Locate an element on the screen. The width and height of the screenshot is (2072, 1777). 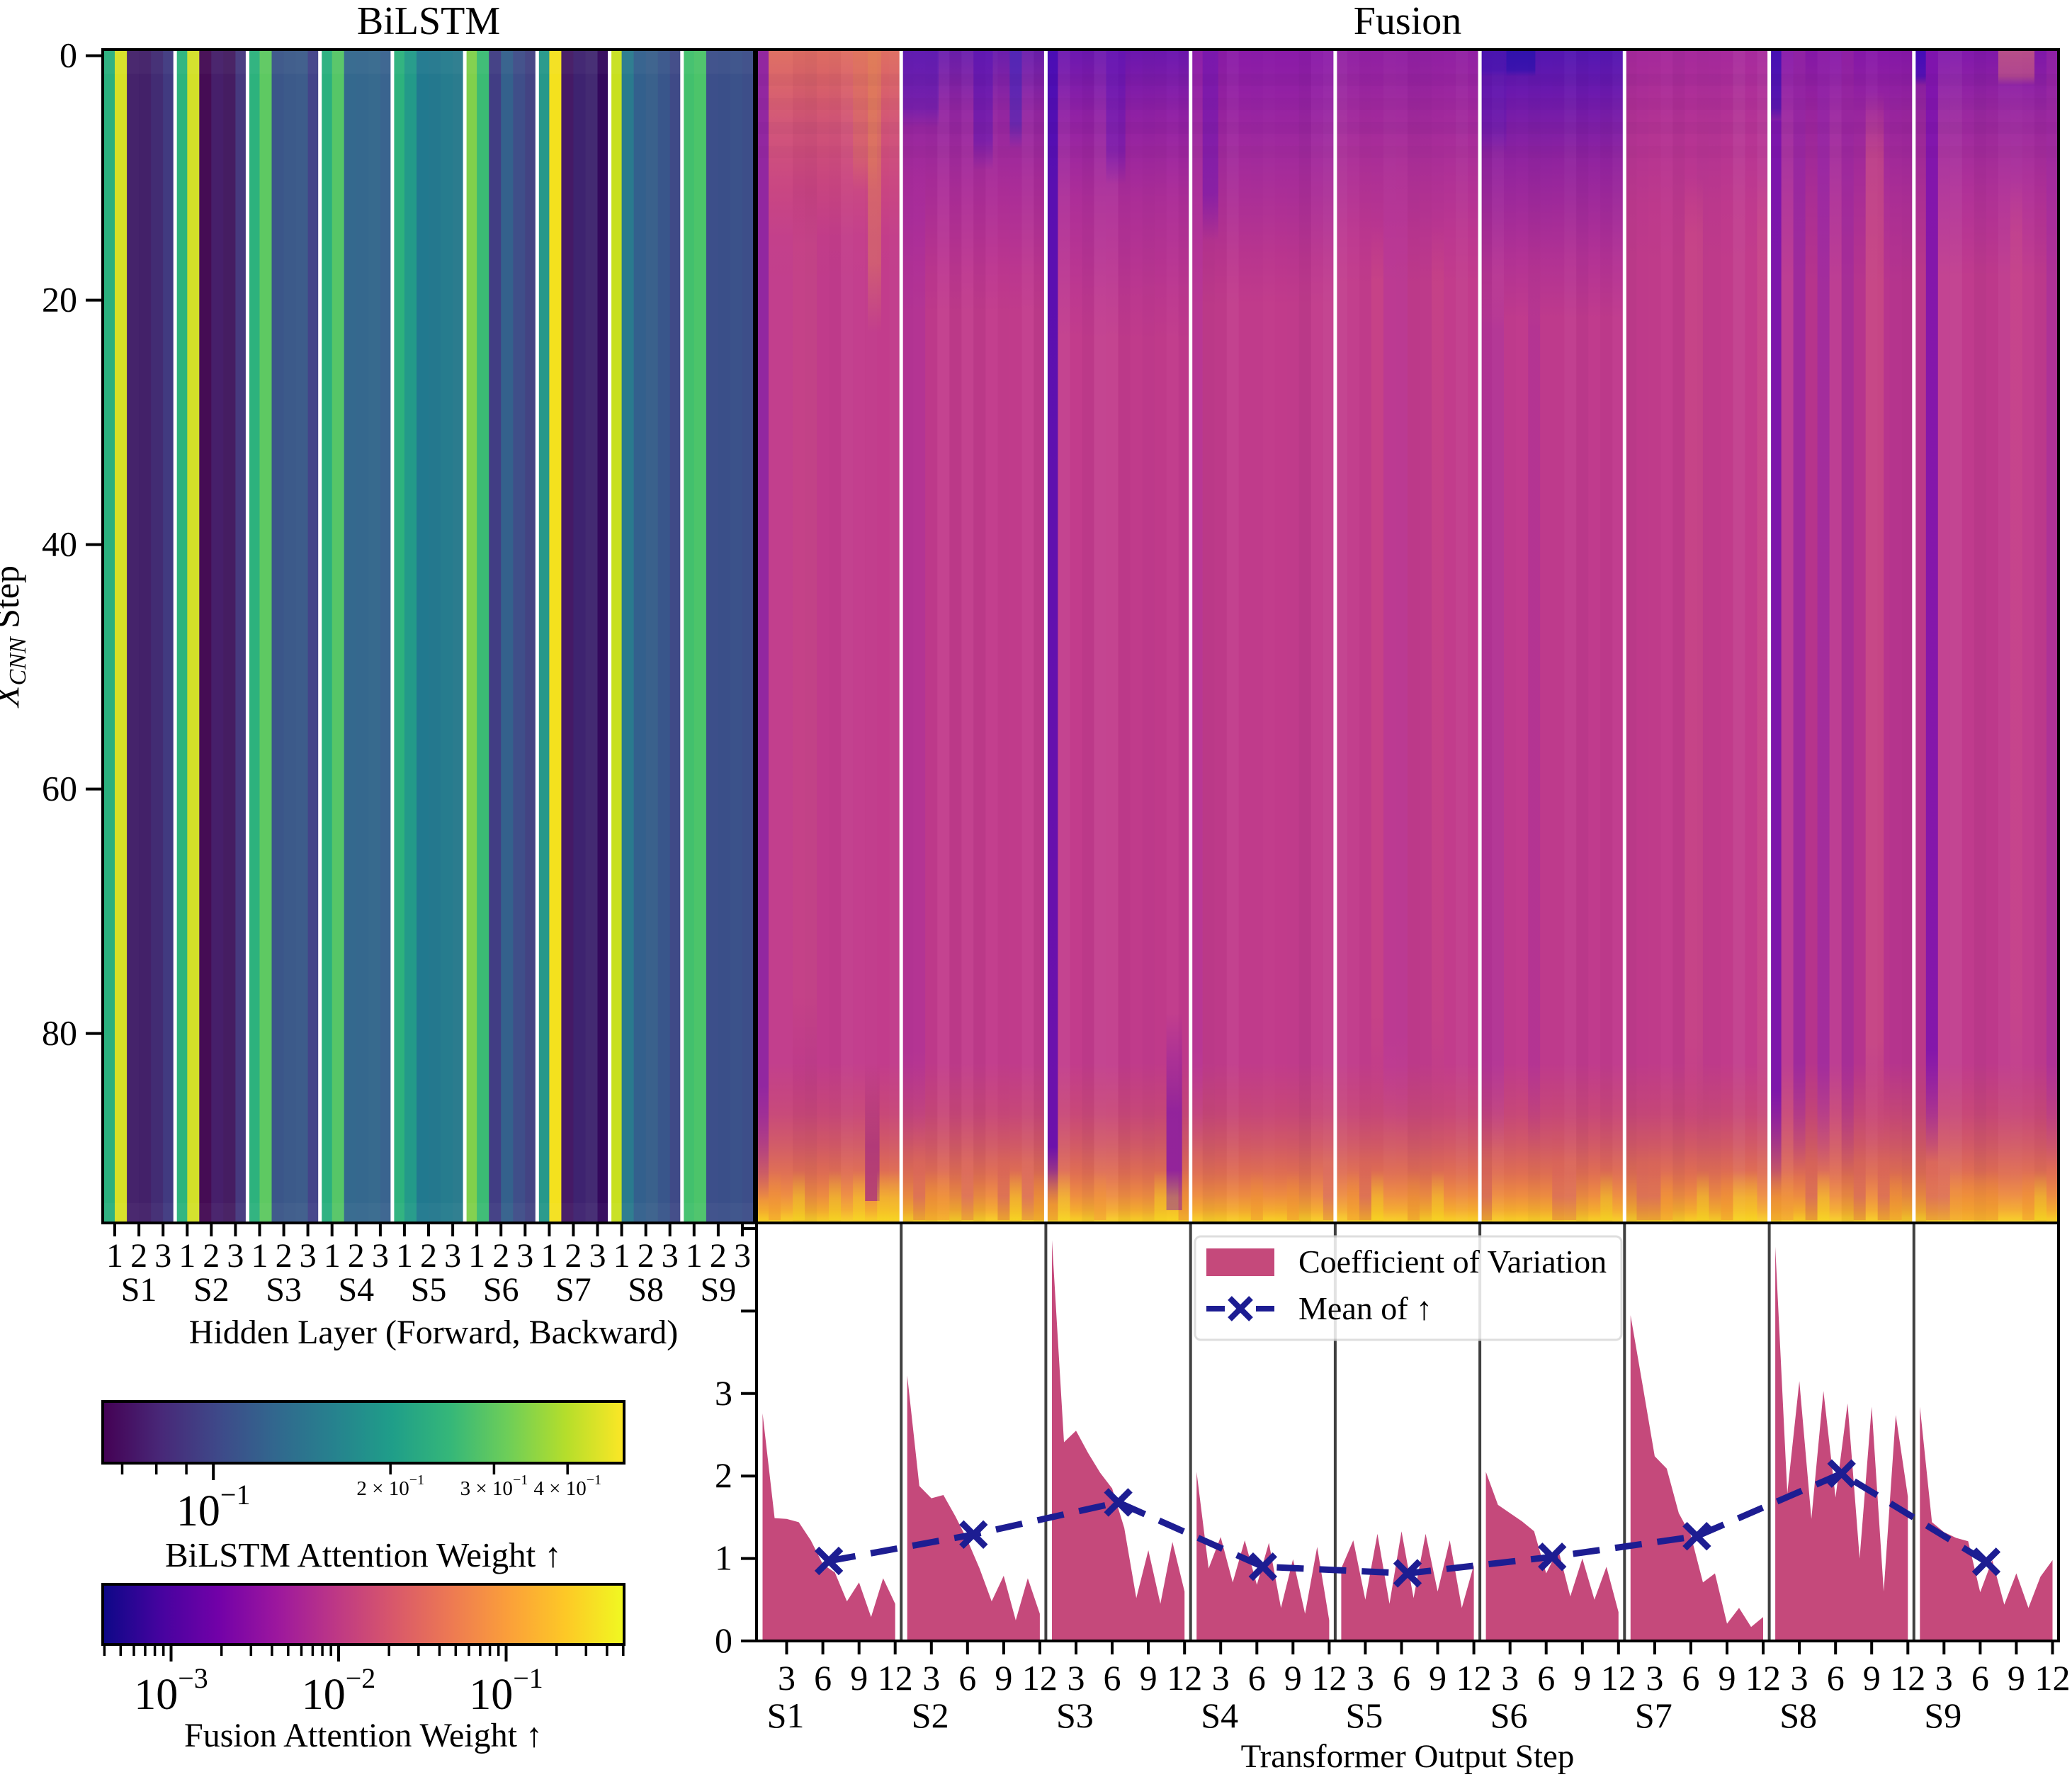
svg-text: Mean of ↑ is located at coordinates (1365, 1308).